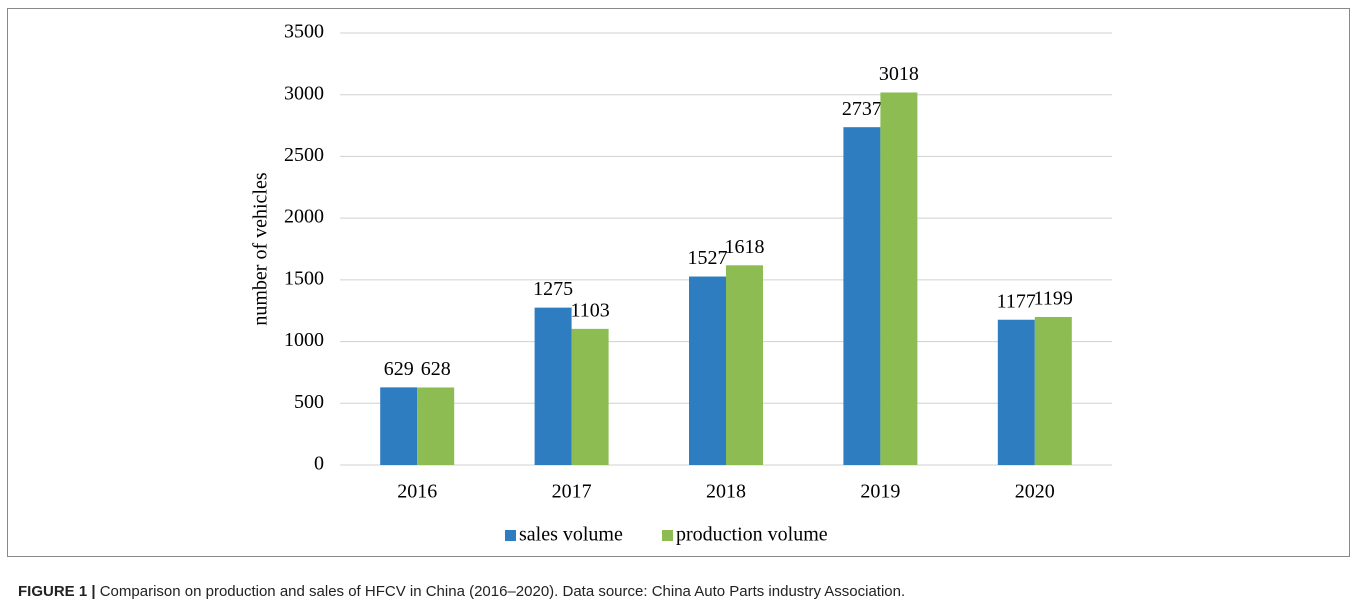 The width and height of the screenshot is (1357, 606). What do you see at coordinates (572, 492) in the screenshot?
I see `x-tick-label: 2017` at bounding box center [572, 492].